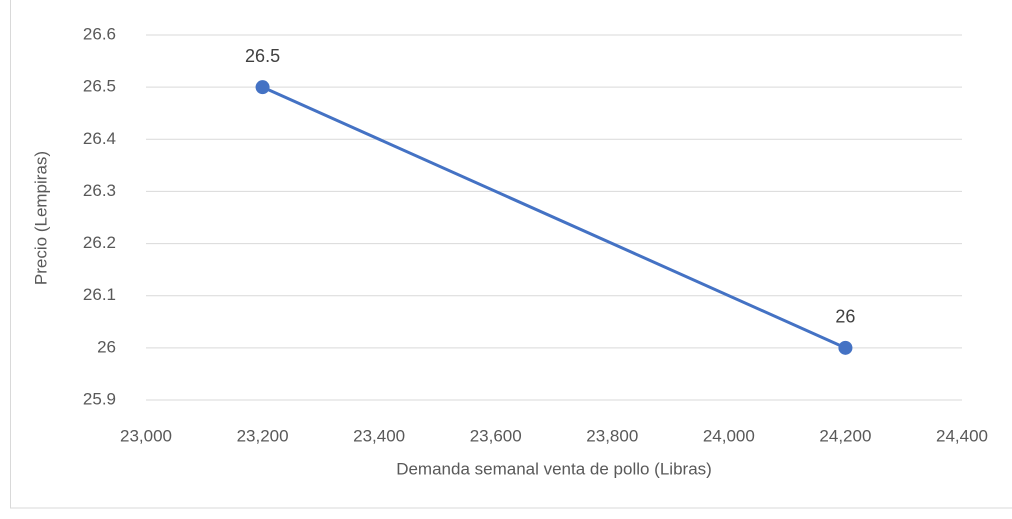  I want to click on x-tick-label: 24,200, so click(845, 435).